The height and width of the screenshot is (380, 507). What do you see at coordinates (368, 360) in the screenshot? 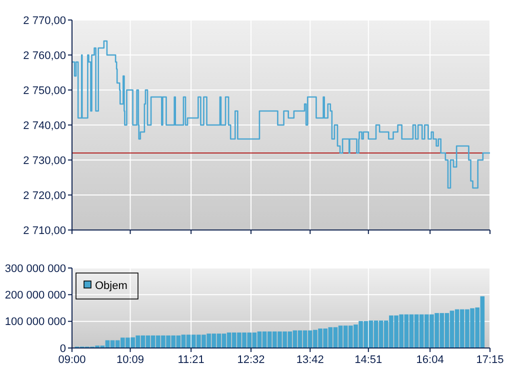
I see `x-tick-label: 14:51` at bounding box center [368, 360].